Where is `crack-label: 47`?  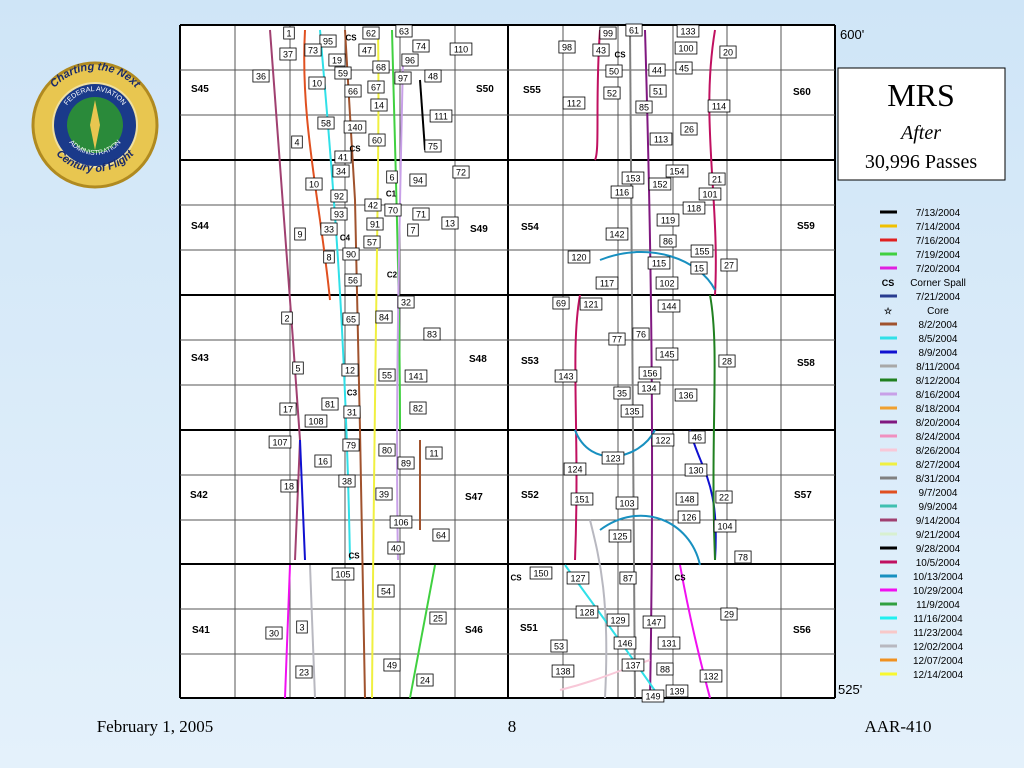
crack-label: 47 is located at coordinates (367, 51).